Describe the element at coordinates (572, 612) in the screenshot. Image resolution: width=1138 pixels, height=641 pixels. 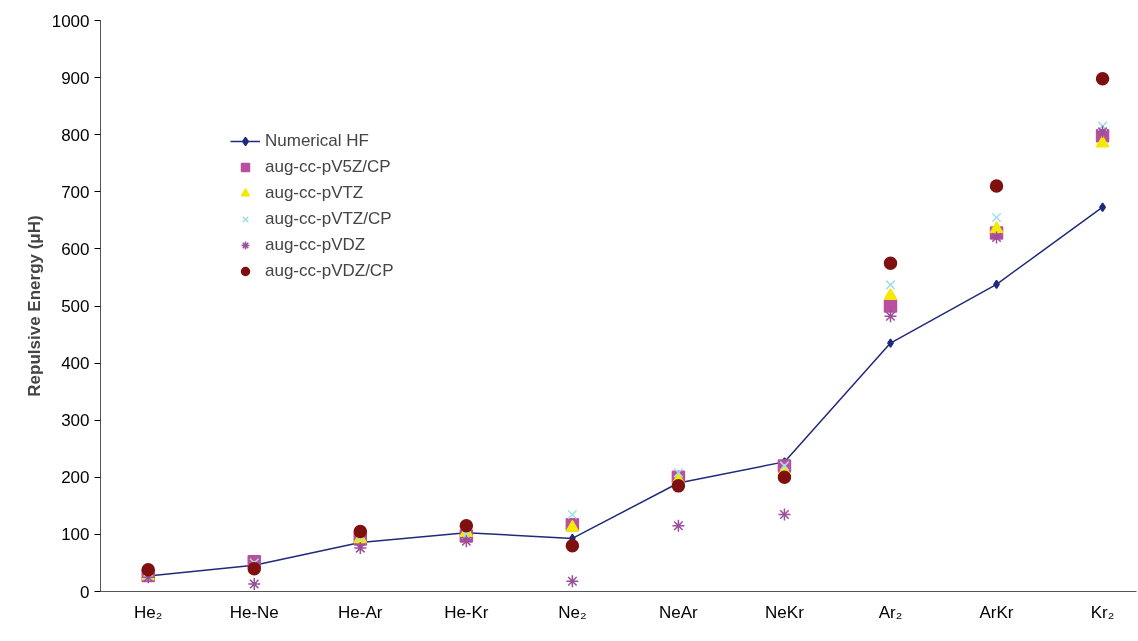
I see `x-tick-label: Ne₂` at that location.